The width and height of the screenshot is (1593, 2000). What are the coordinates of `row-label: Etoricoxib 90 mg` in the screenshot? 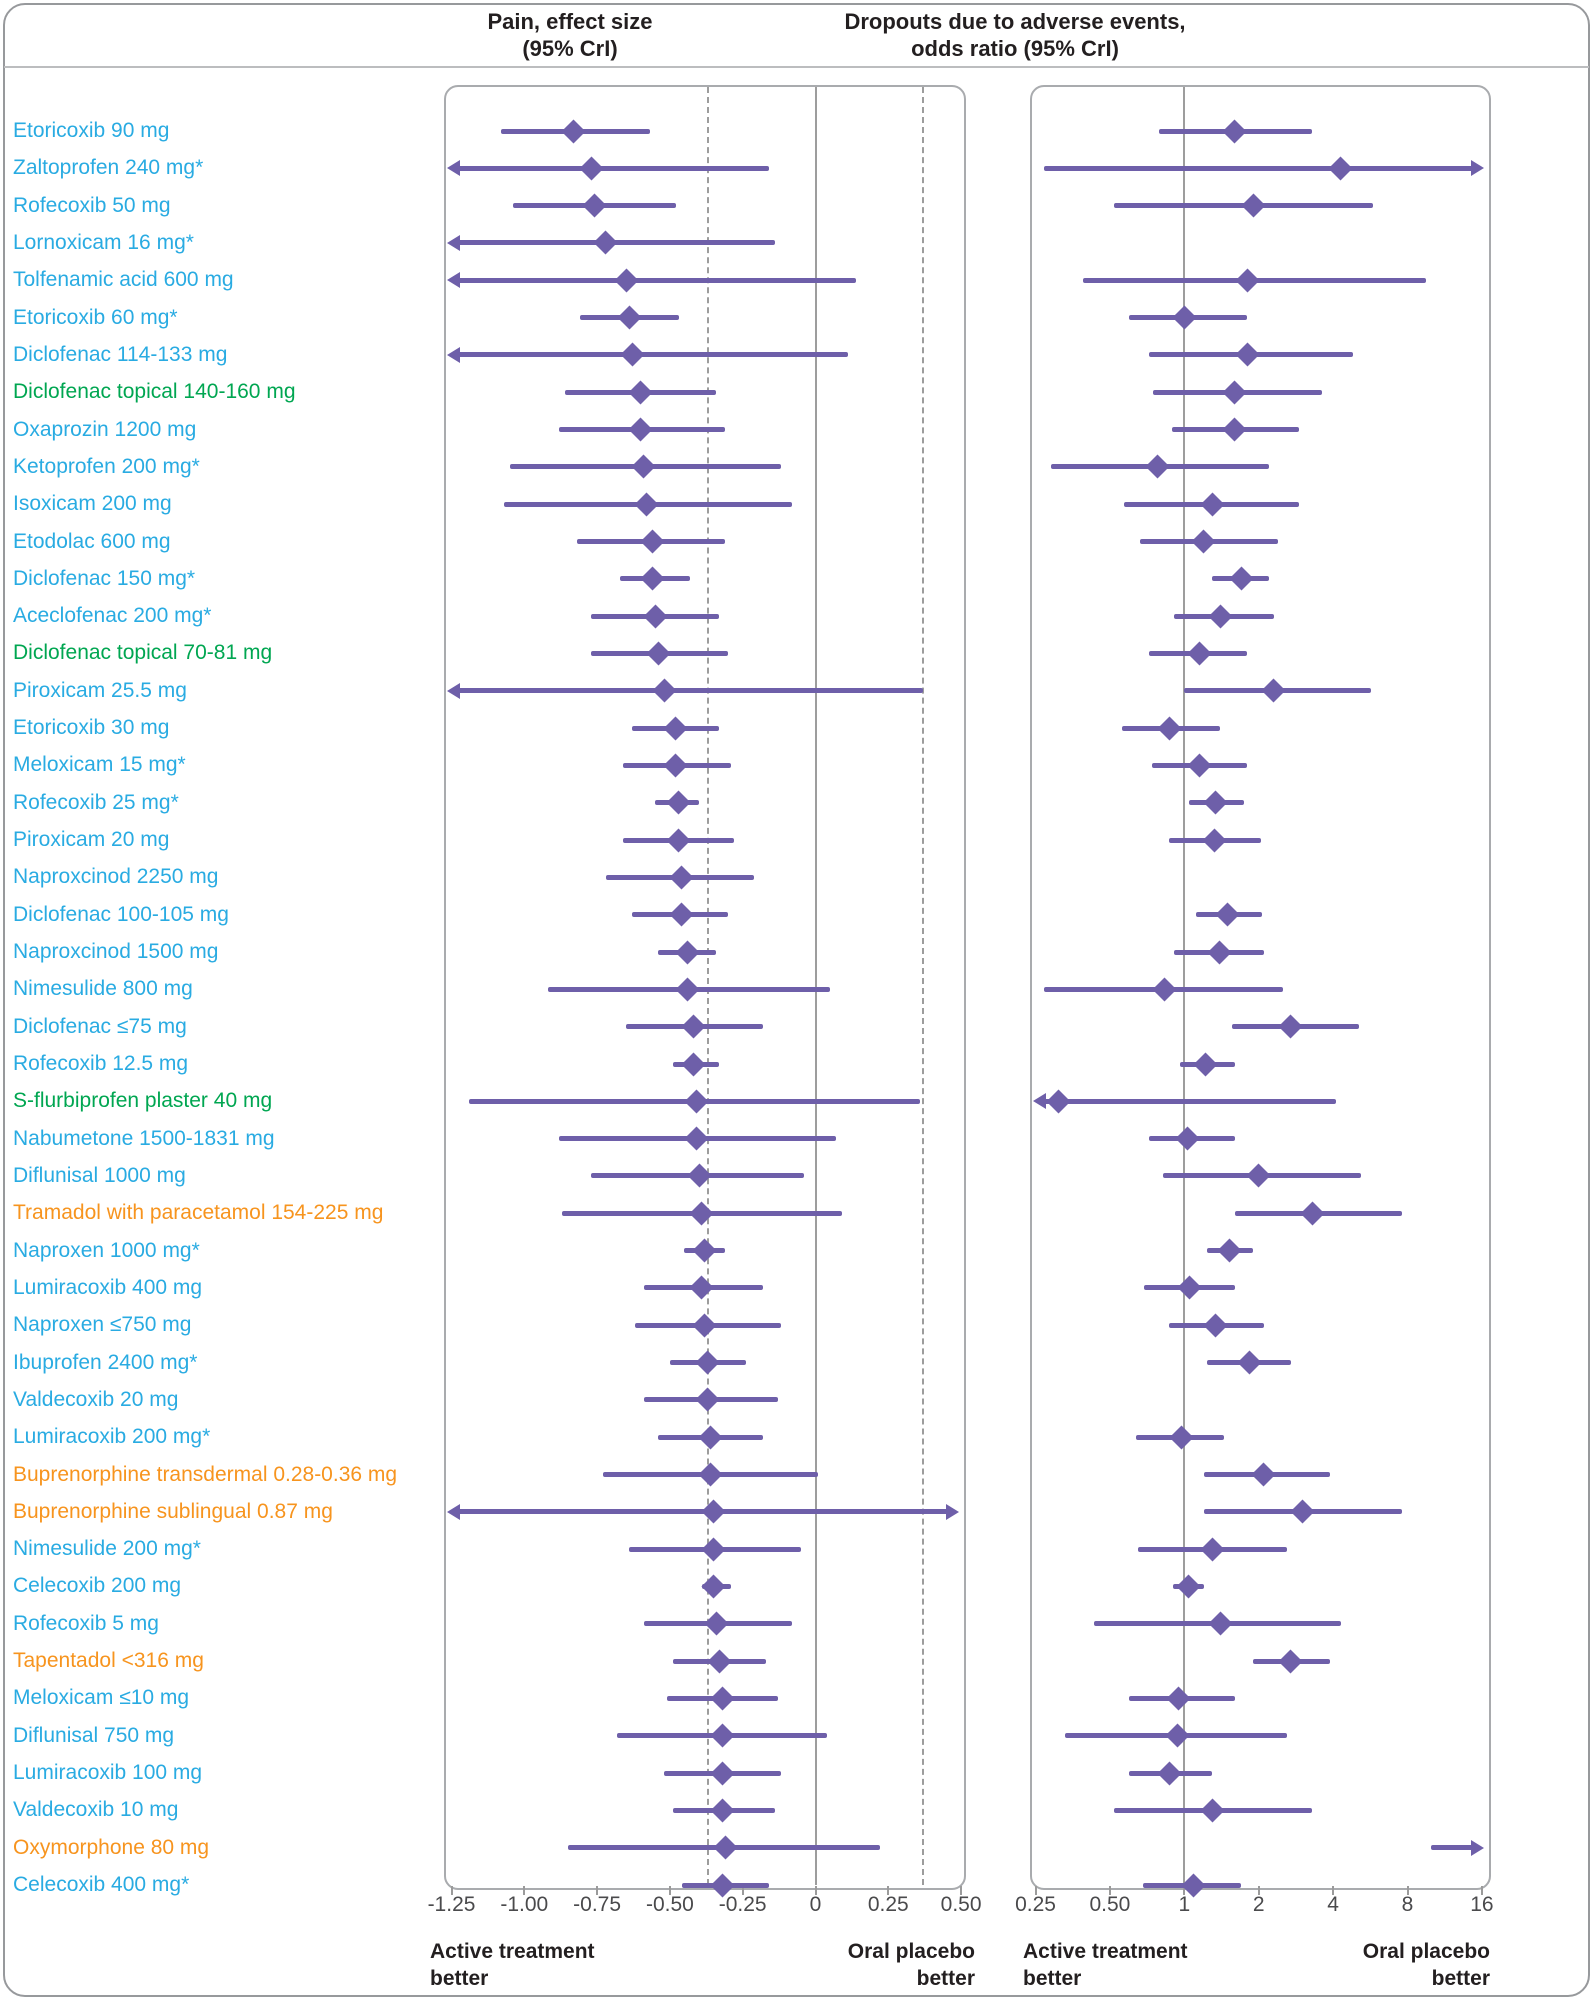 It's located at (91, 130).